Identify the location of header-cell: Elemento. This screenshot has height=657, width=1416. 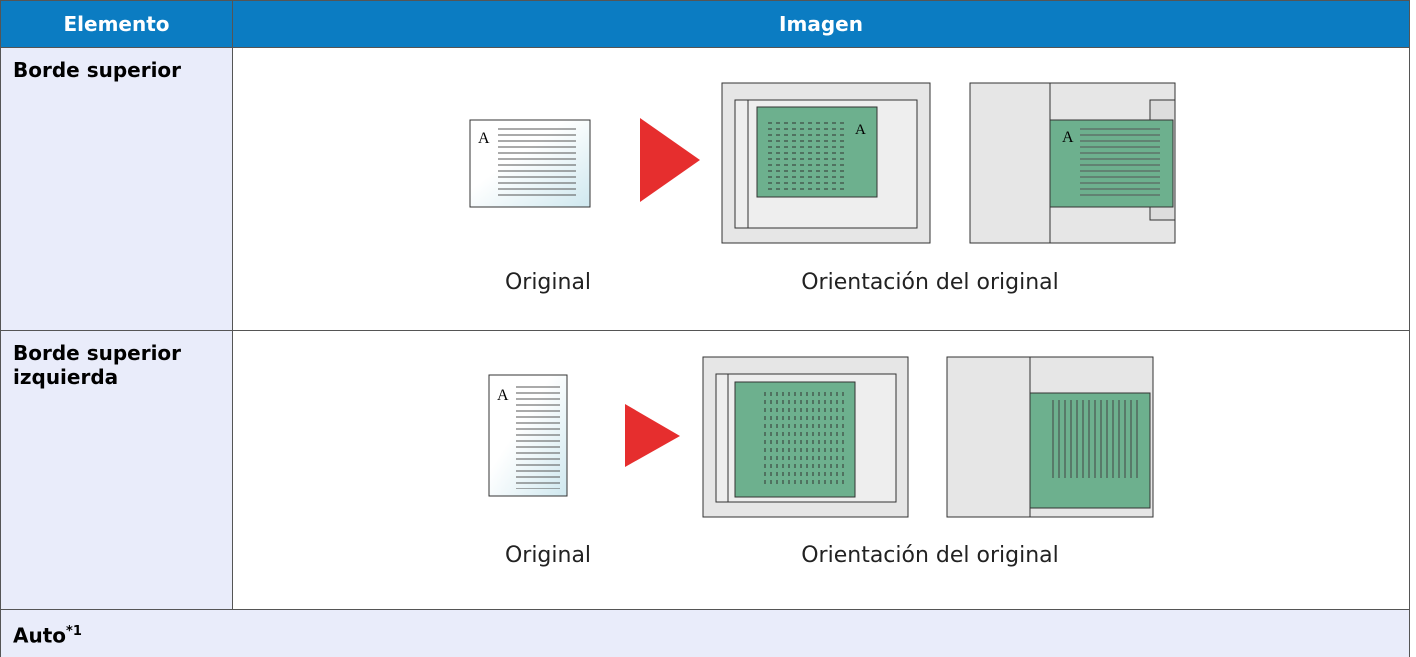
(116, 24).